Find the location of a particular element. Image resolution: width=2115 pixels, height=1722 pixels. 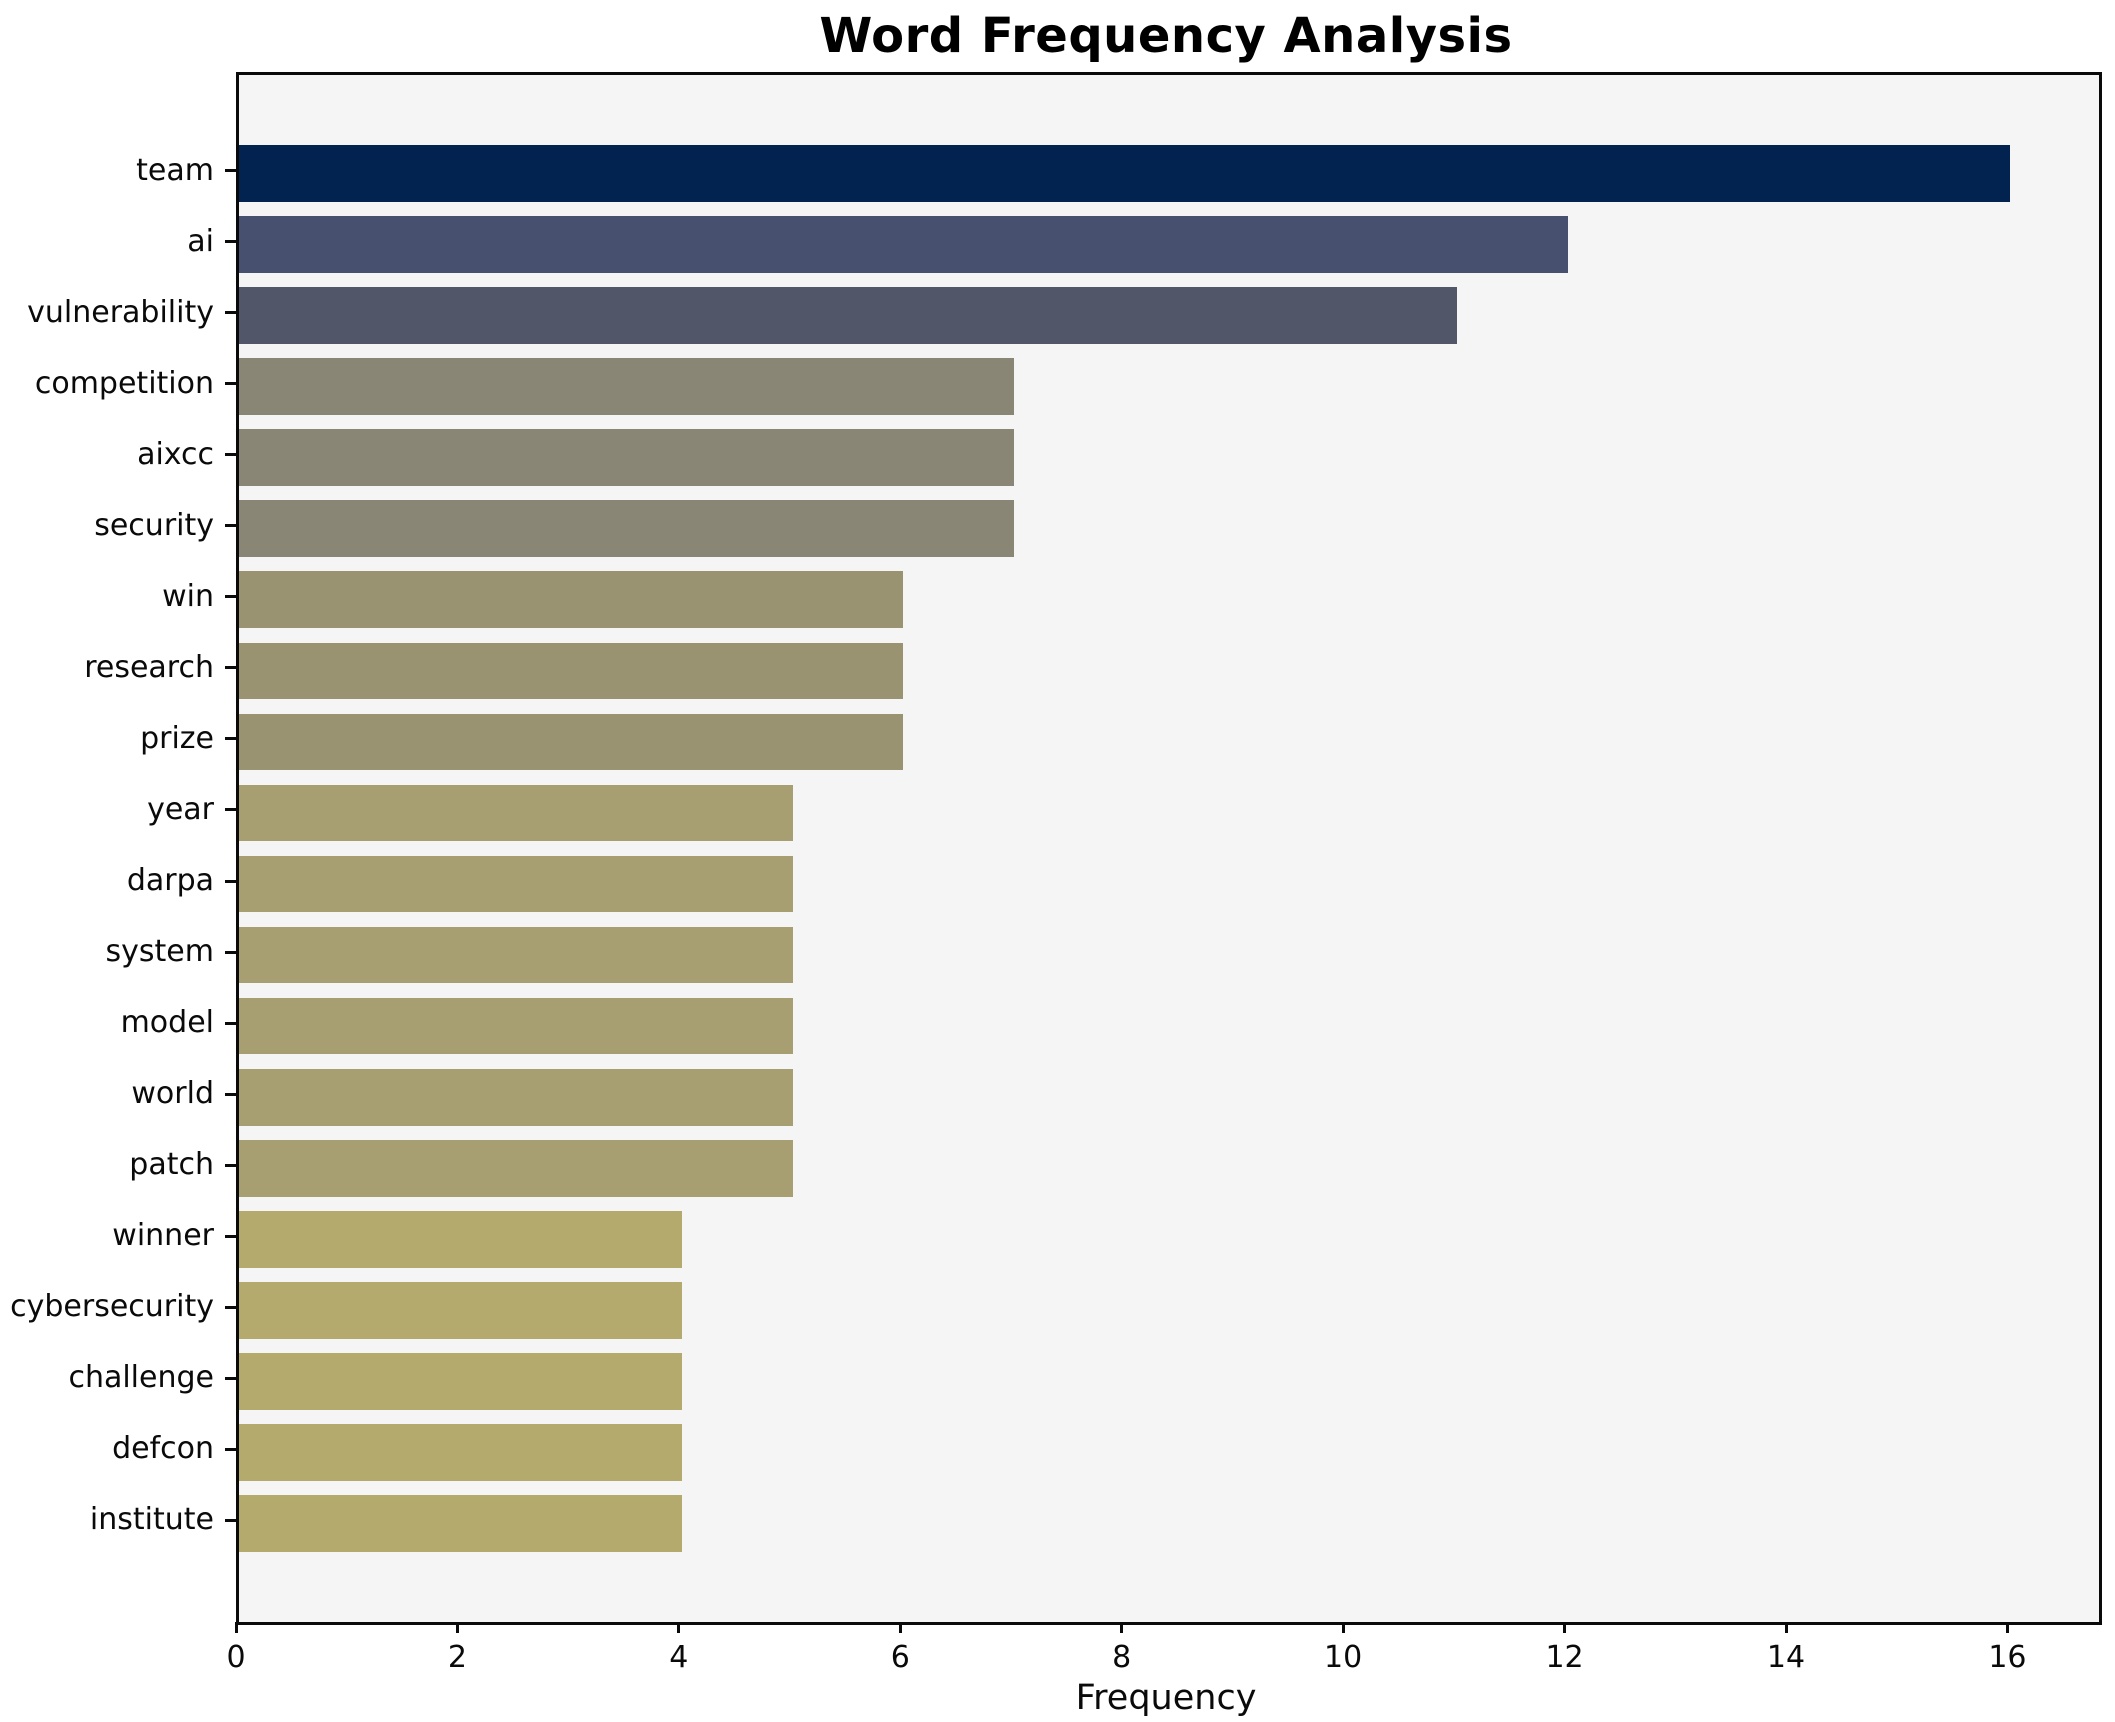

y-tick-mark-institute is located at coordinates (230, 1520).